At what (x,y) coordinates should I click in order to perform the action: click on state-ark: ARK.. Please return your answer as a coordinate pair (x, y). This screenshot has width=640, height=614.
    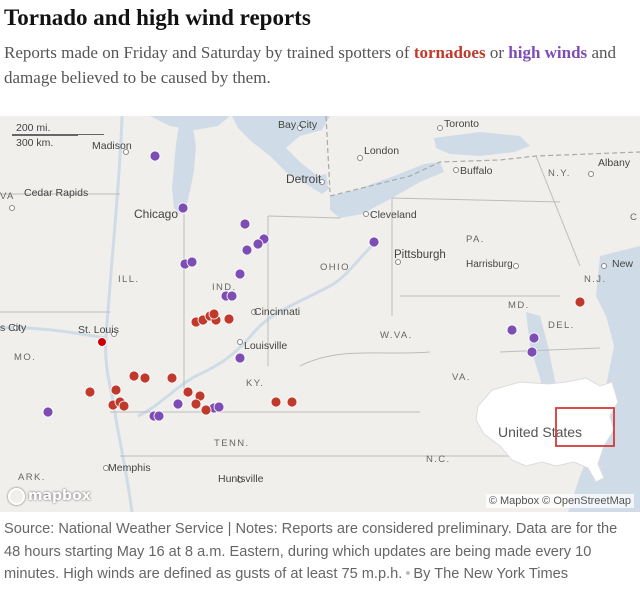
    Looking at the image, I should click on (32, 477).